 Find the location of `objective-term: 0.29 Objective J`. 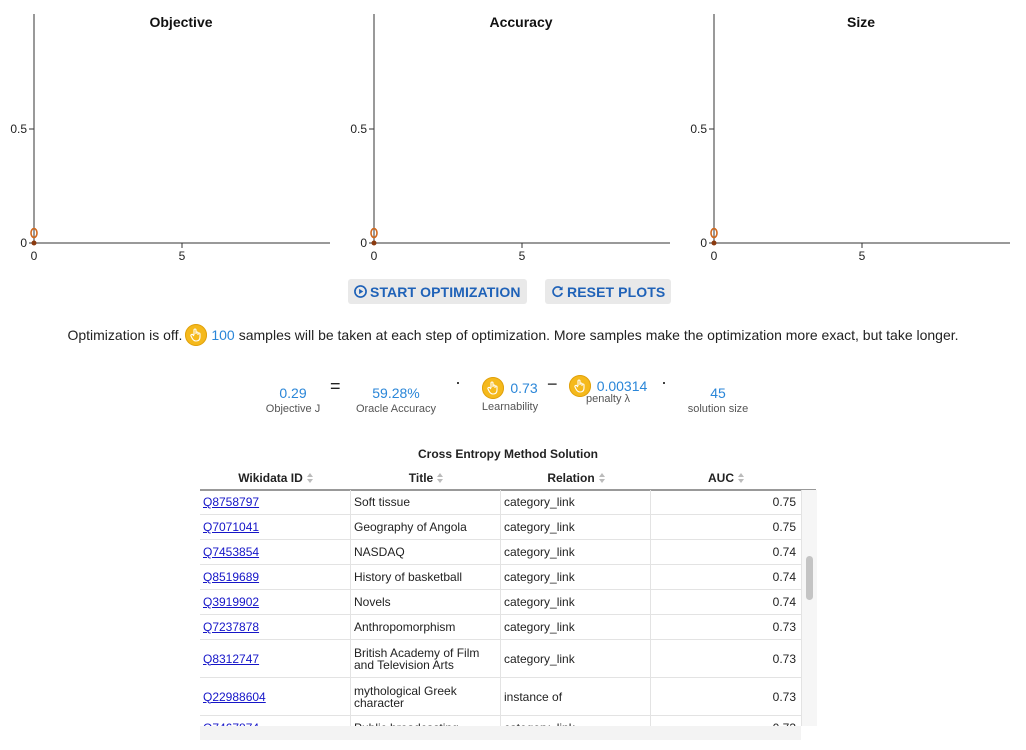

objective-term: 0.29 Objective J is located at coordinates (293, 400).